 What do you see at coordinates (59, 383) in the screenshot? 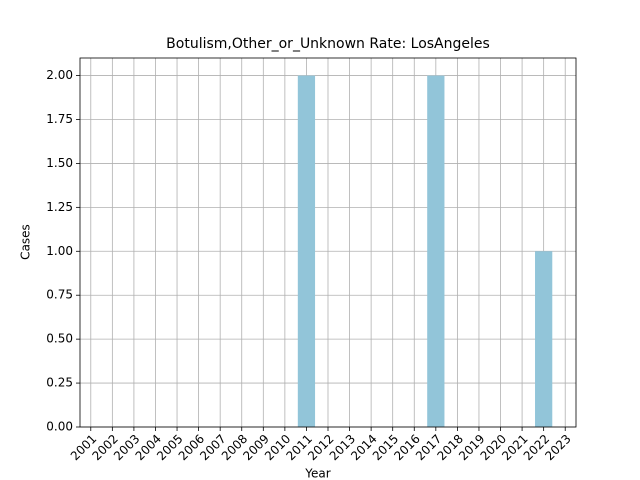
I see `y-tick-label: 0.25` at bounding box center [59, 383].